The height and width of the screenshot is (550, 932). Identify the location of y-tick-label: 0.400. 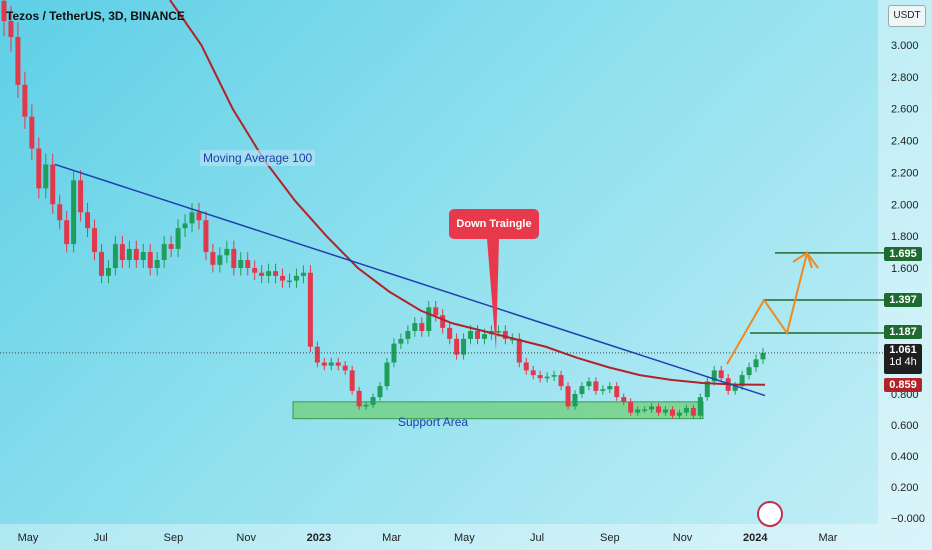
(905, 457).